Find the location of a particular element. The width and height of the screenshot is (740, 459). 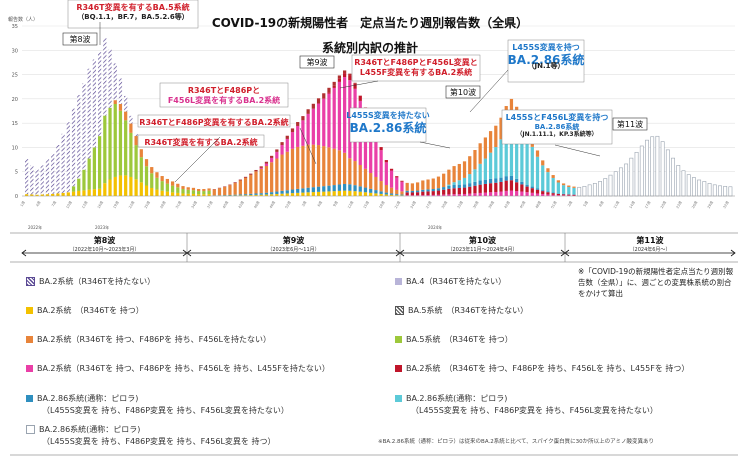

callout-text: R346T変異を有するBA.5系統 is located at coordinates (132, 7).